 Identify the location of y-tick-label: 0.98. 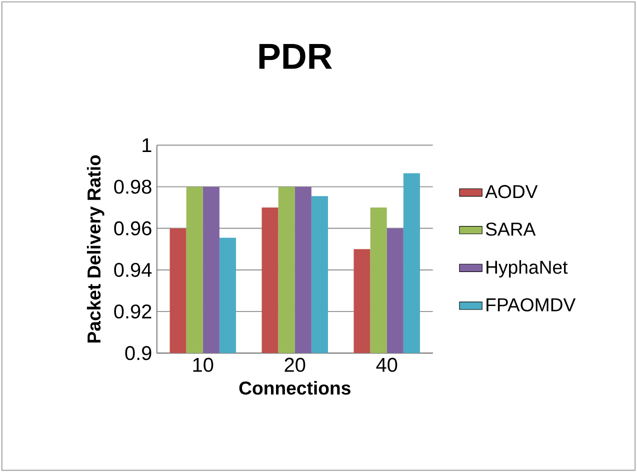
(133, 187).